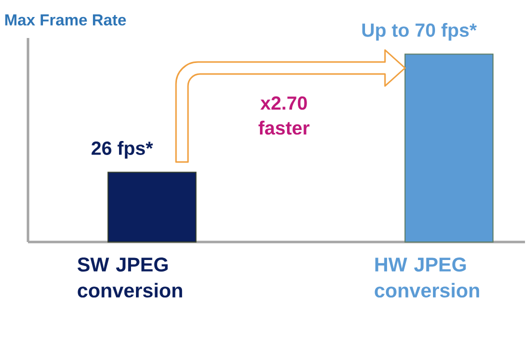 This screenshot has height=350, width=529. What do you see at coordinates (65, 20) in the screenshot?
I see `y-axis-title: Max Frame Rate` at bounding box center [65, 20].